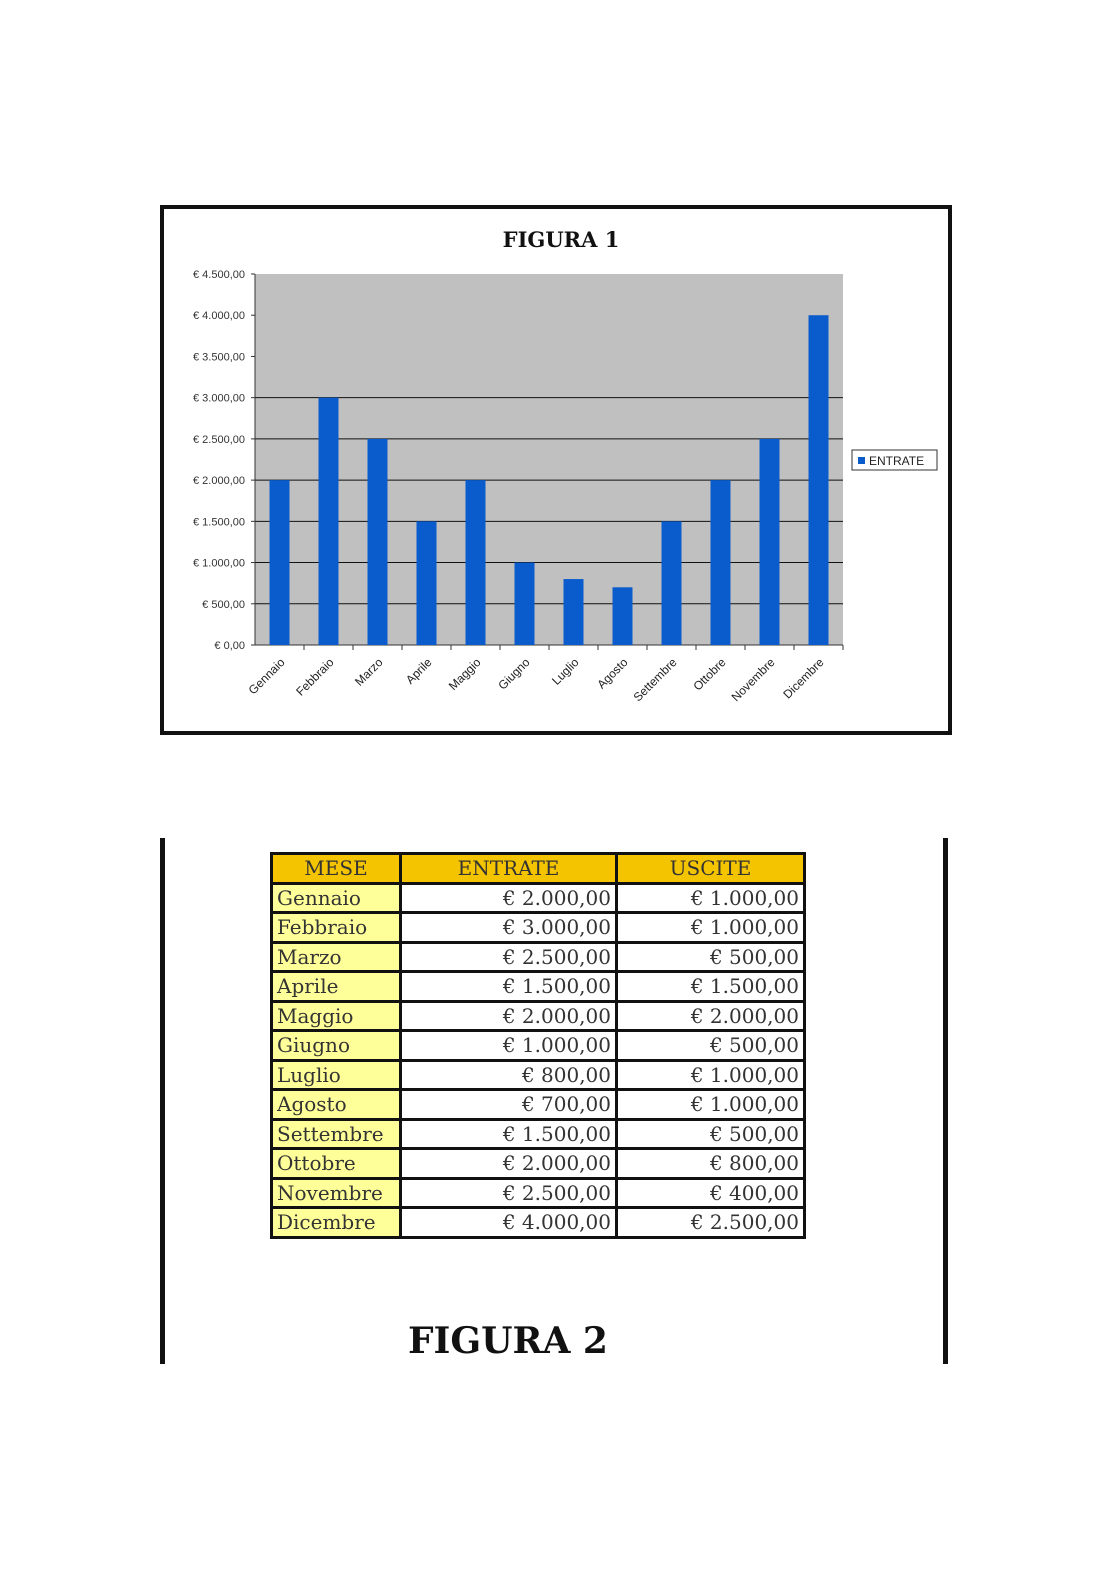 This screenshot has width=1116, height=1579. What do you see at coordinates (710, 1222) in the screenshot?
I see `uscite-cell: € 2.500,00` at bounding box center [710, 1222].